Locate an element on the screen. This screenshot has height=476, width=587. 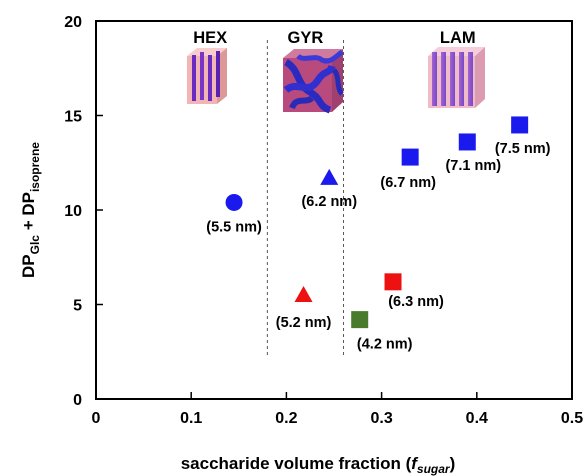
y-tick-label: 15 is located at coordinates (73, 117).